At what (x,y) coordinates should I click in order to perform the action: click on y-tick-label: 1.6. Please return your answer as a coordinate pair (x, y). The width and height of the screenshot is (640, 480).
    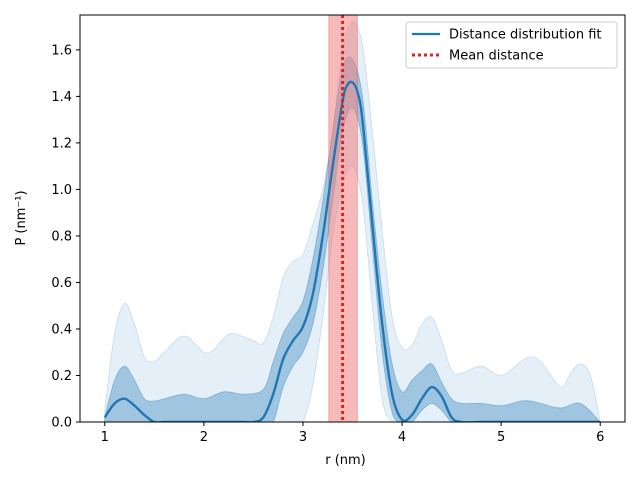
    Looking at the image, I should click on (61, 50).